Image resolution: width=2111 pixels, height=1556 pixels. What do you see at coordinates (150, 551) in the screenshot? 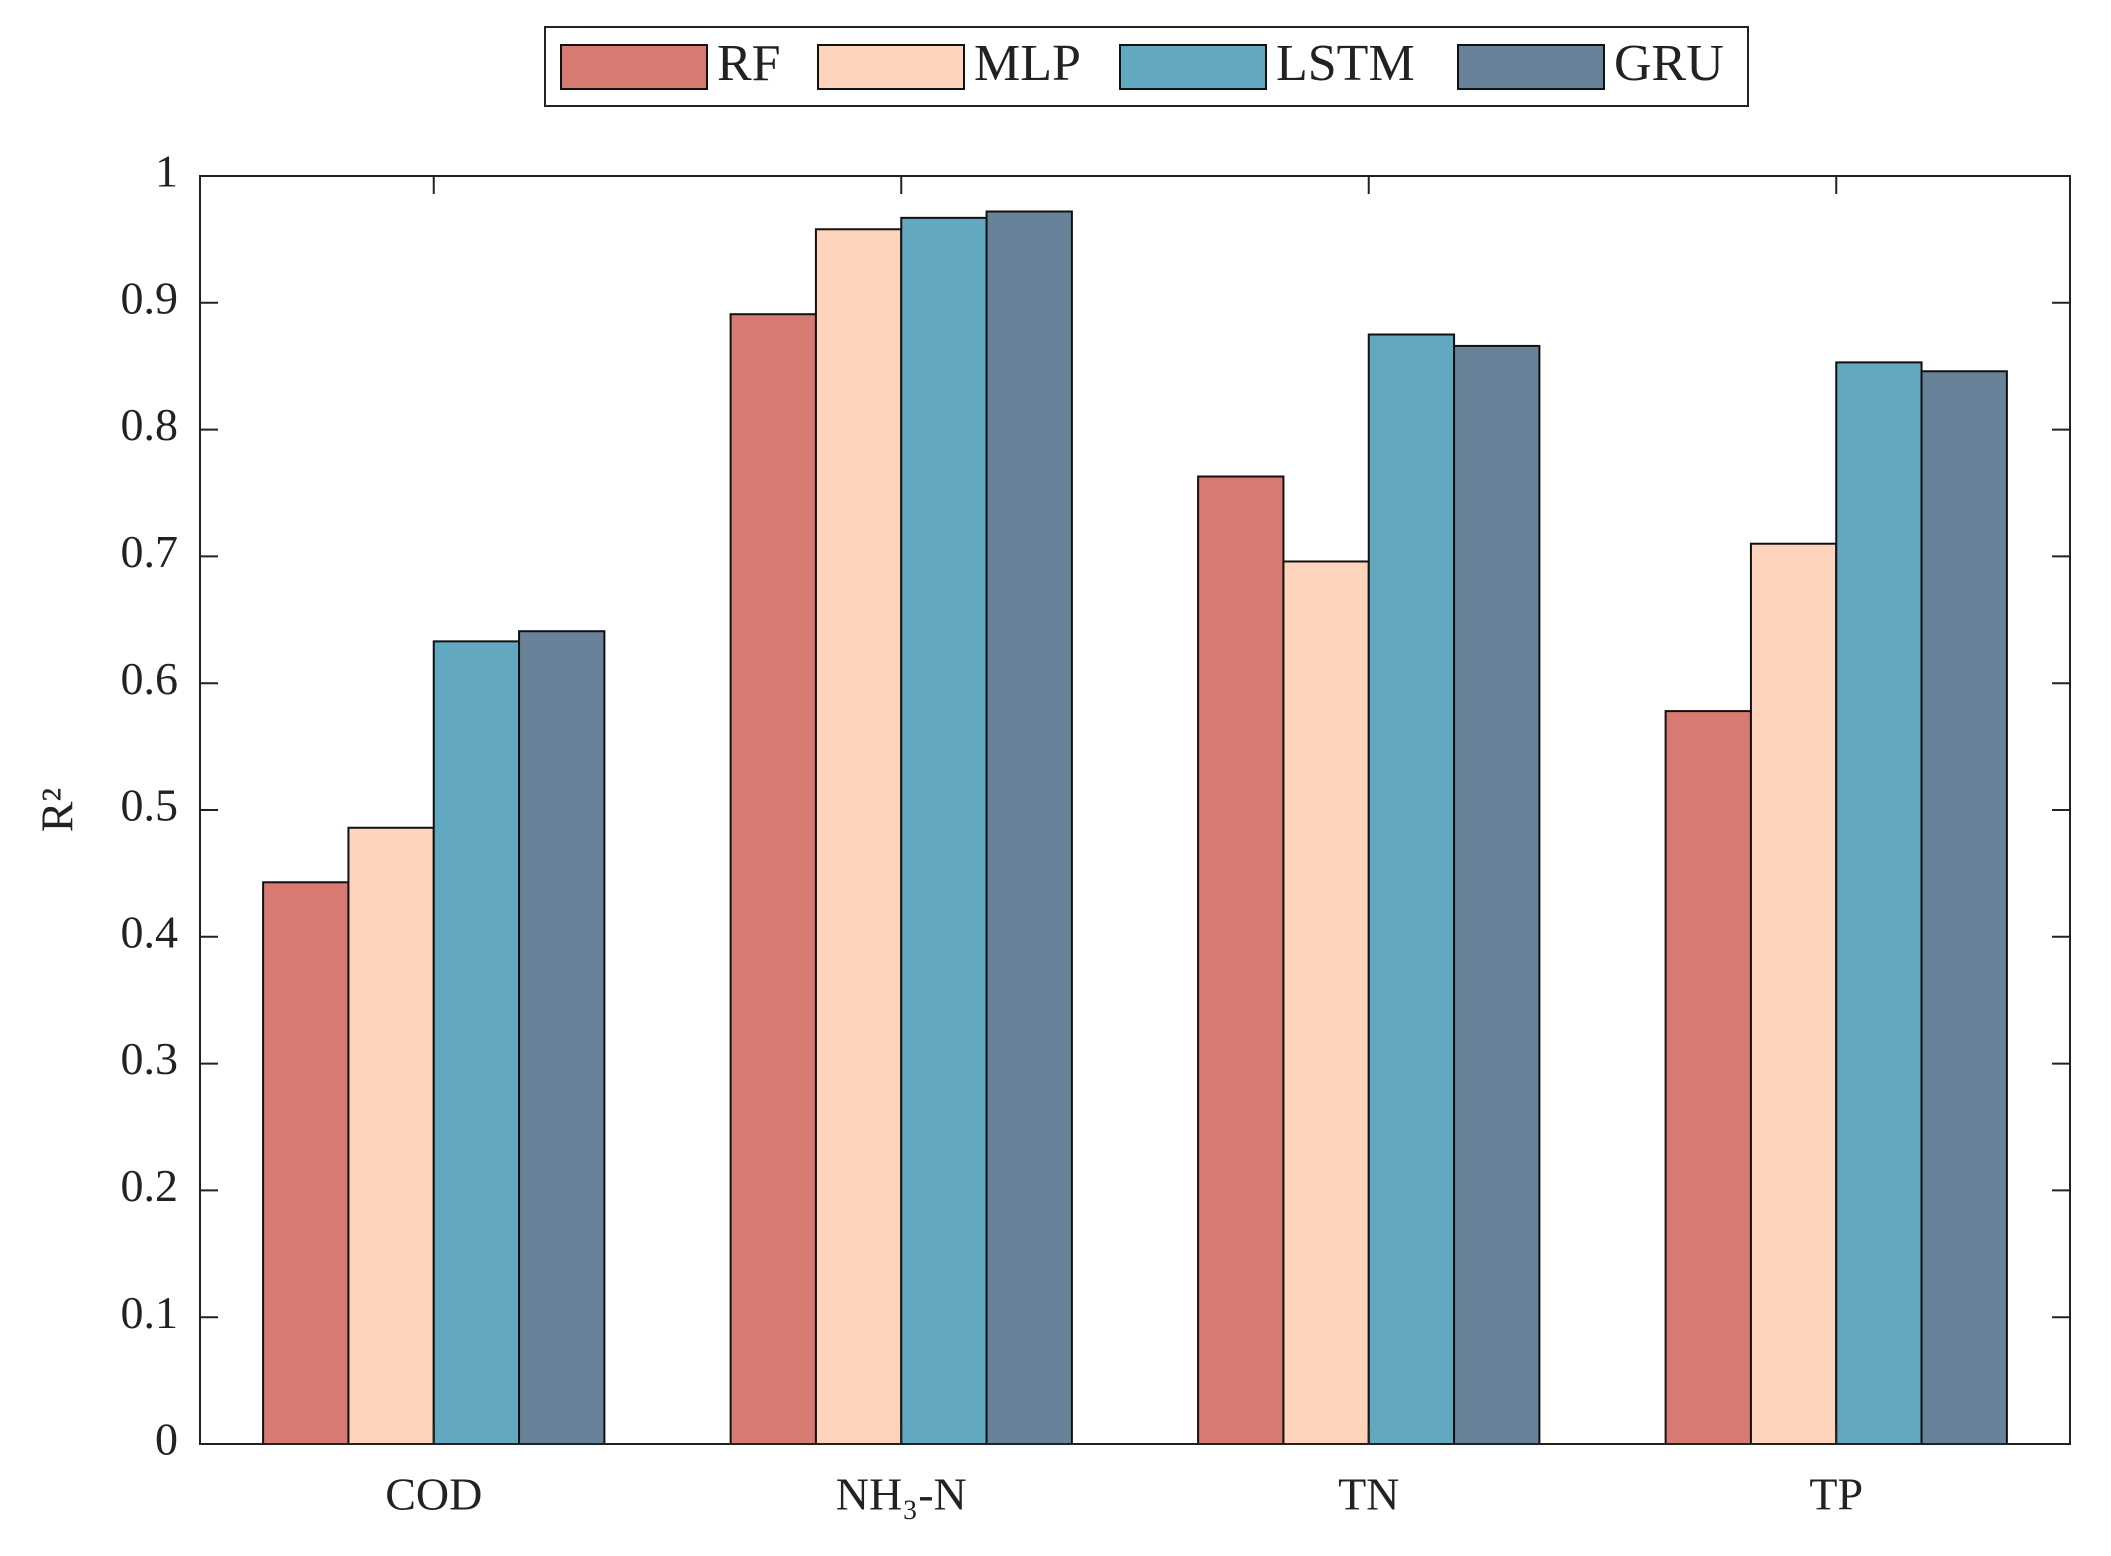
I see `y-tick-label: 0.7` at bounding box center [150, 551].